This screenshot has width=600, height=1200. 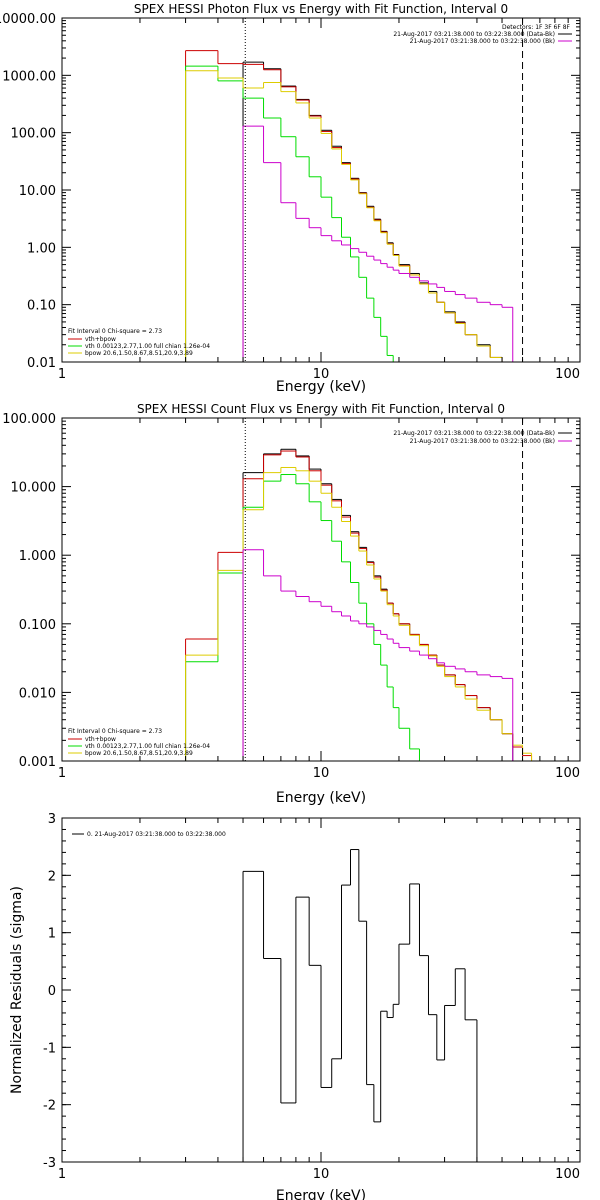 I want to click on resid-x-tick-label: 10, so click(x=321, y=1174).